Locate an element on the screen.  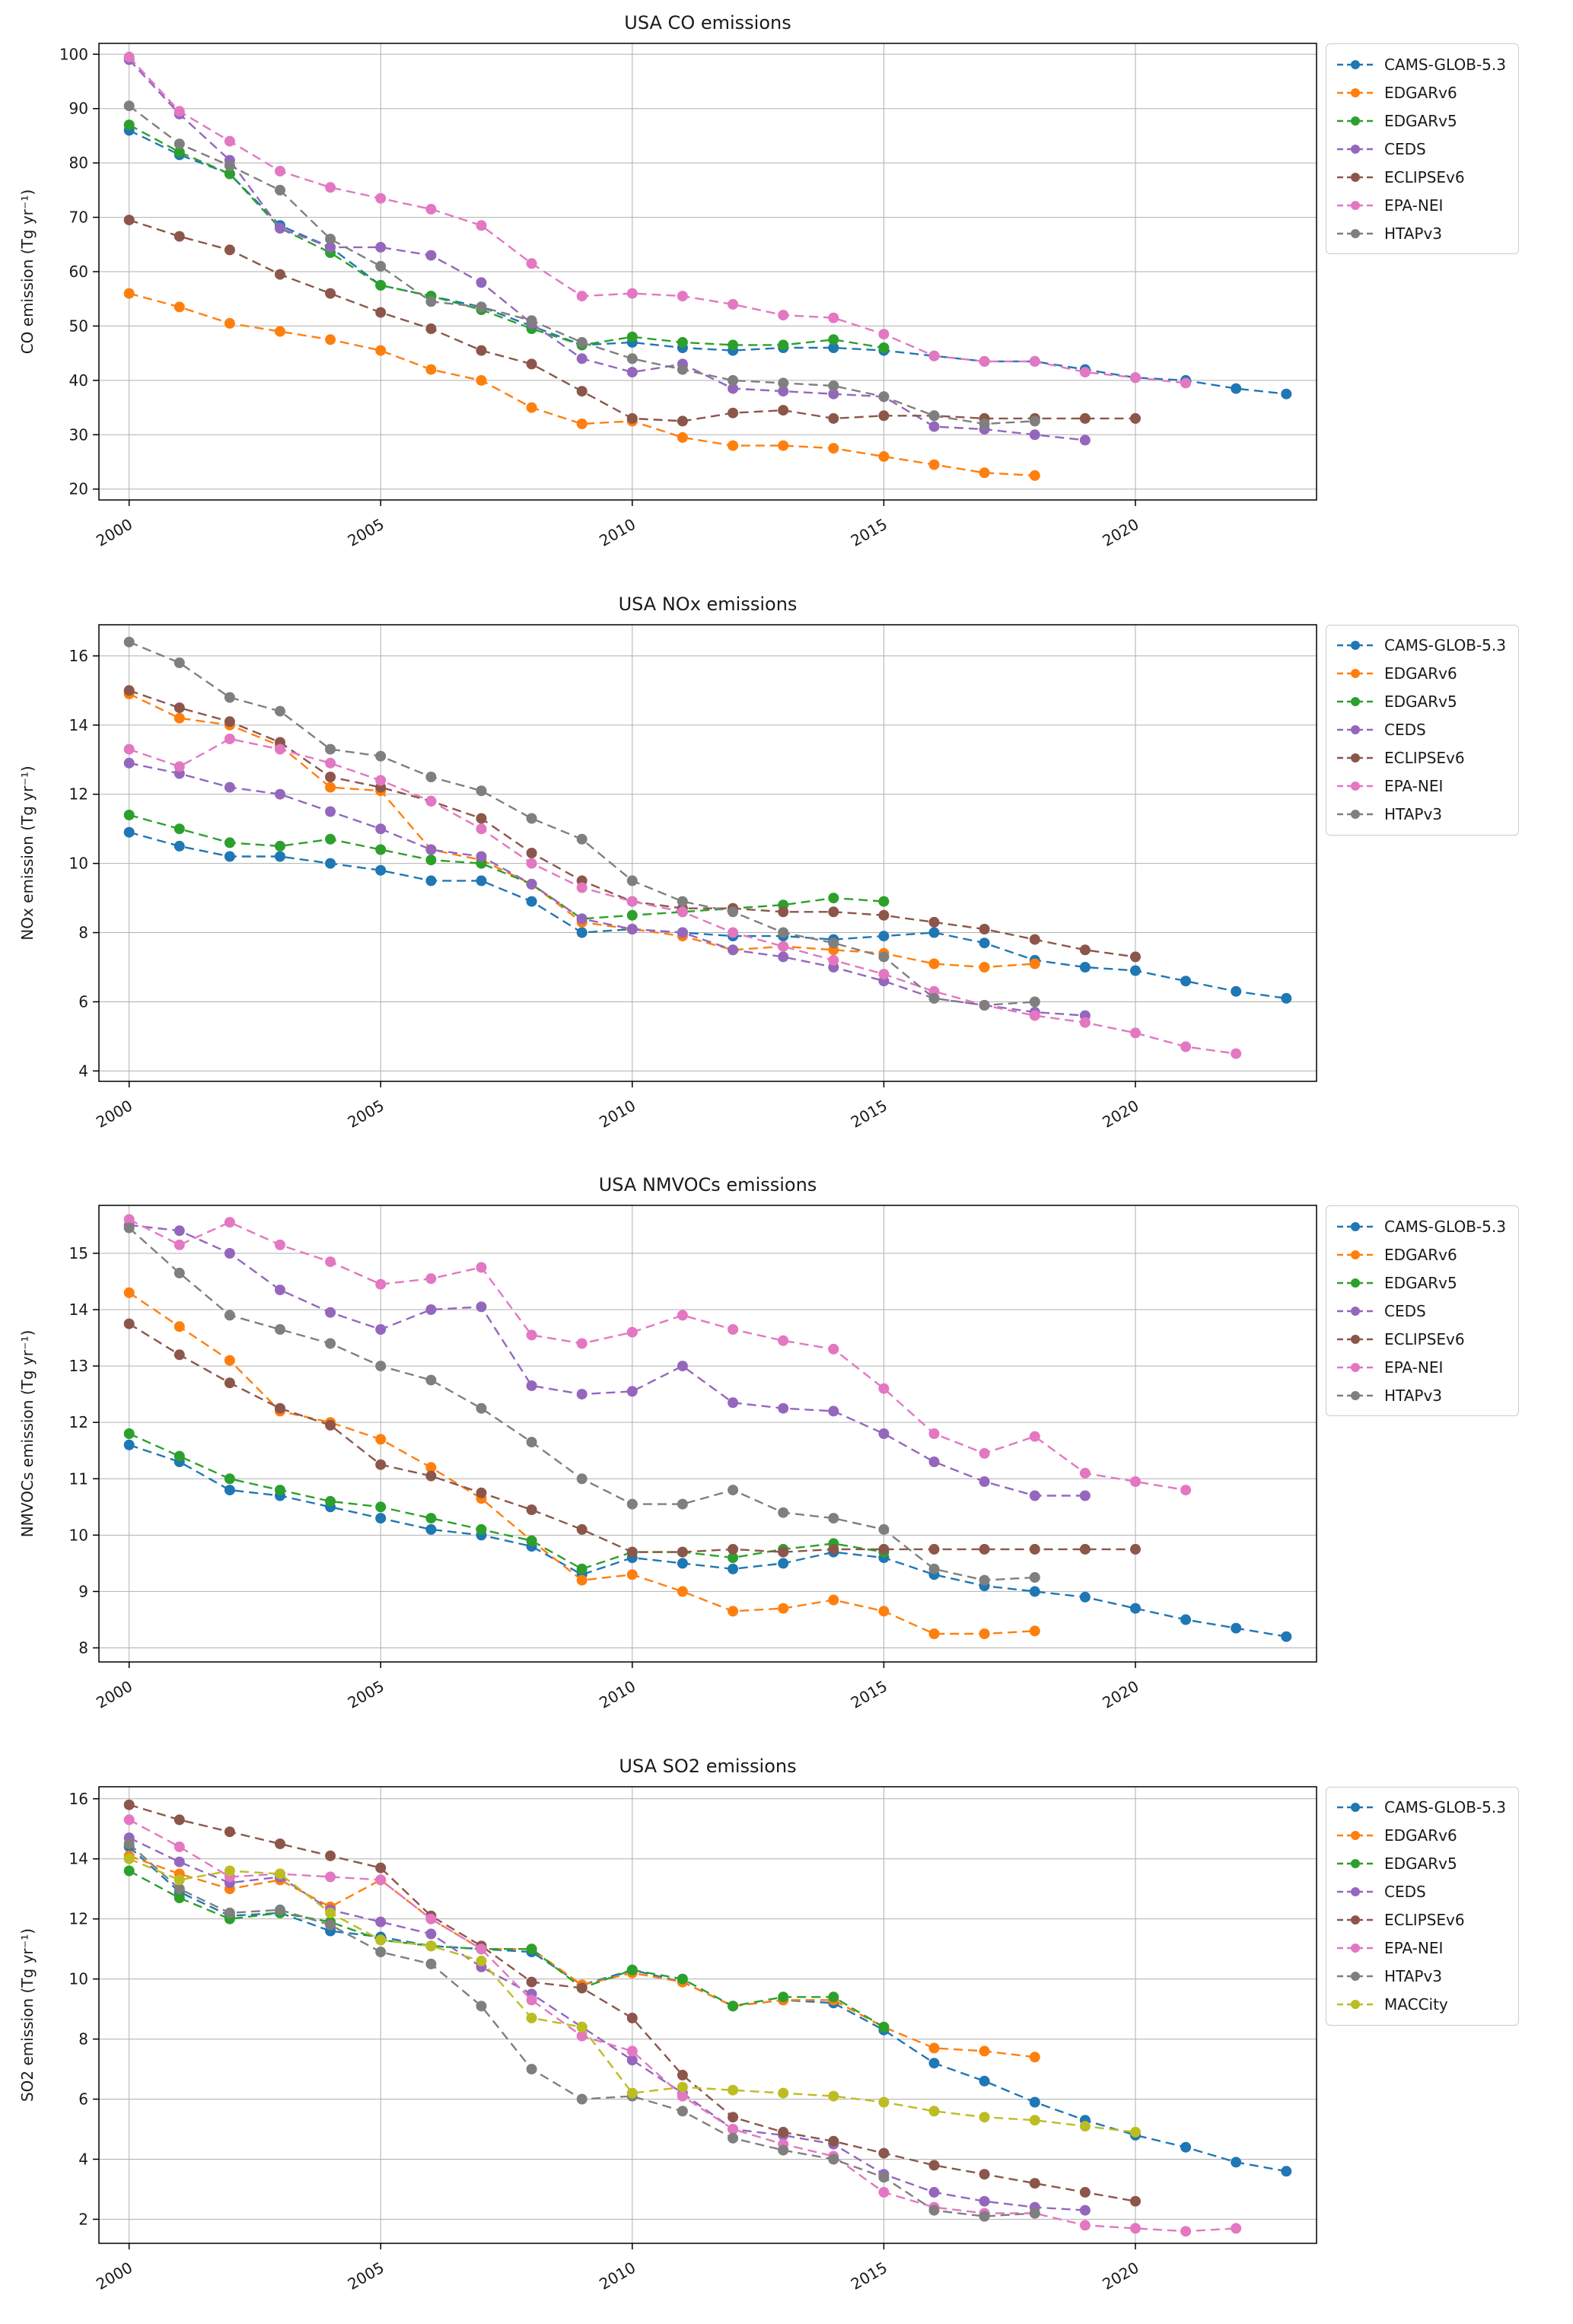
legend-item-EDGARv6: EDGARv6 is located at coordinates (1421, 1254).